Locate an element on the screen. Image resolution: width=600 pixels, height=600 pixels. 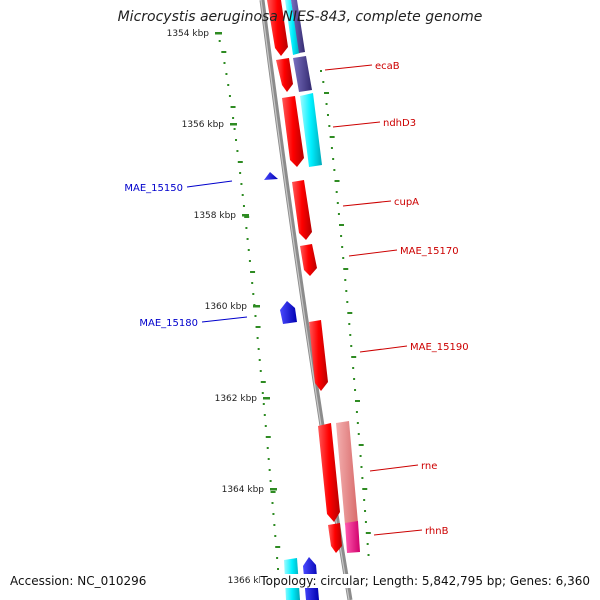
tick-label: 1356 kbp is located at coordinates (203, 125).